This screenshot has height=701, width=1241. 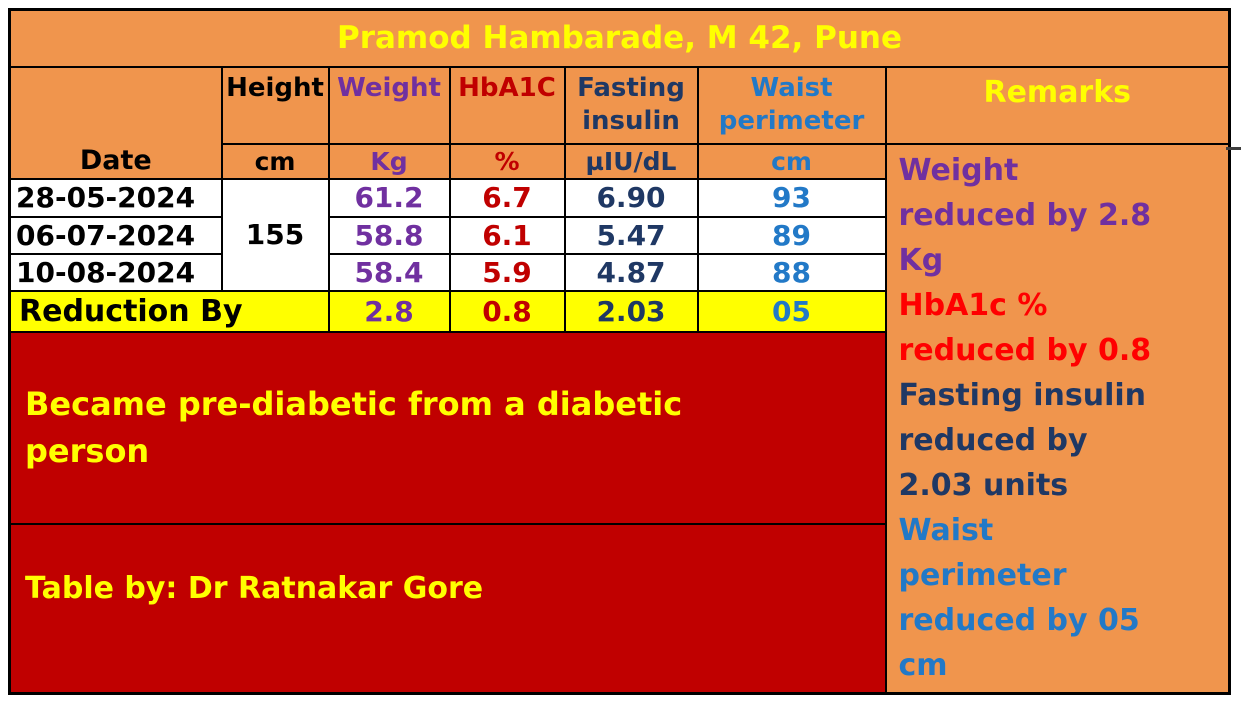 What do you see at coordinates (389, 161) in the screenshot?
I see `unit-weight-kg: Kg` at bounding box center [389, 161].